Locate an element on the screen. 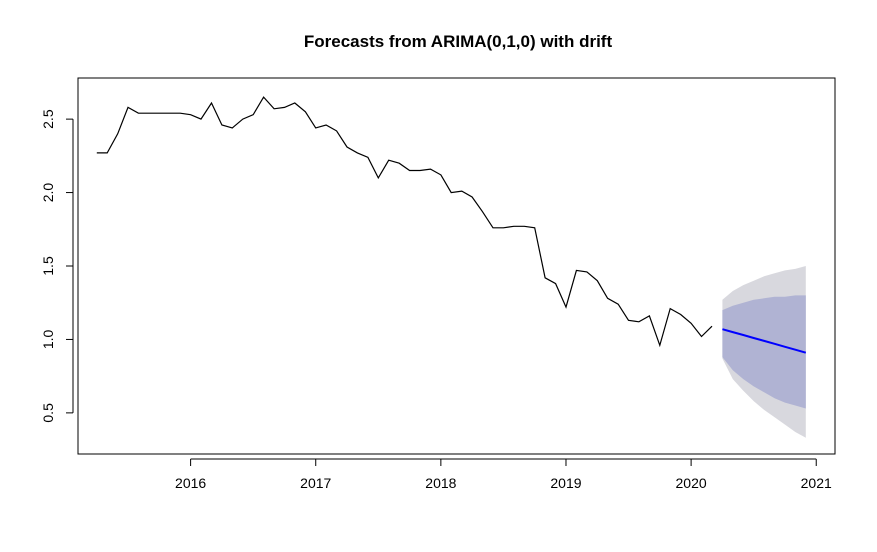 The width and height of the screenshot is (877, 552). x-axis: 2016 2017 2018 2019 2020 2021 is located at coordinates (503, 474).